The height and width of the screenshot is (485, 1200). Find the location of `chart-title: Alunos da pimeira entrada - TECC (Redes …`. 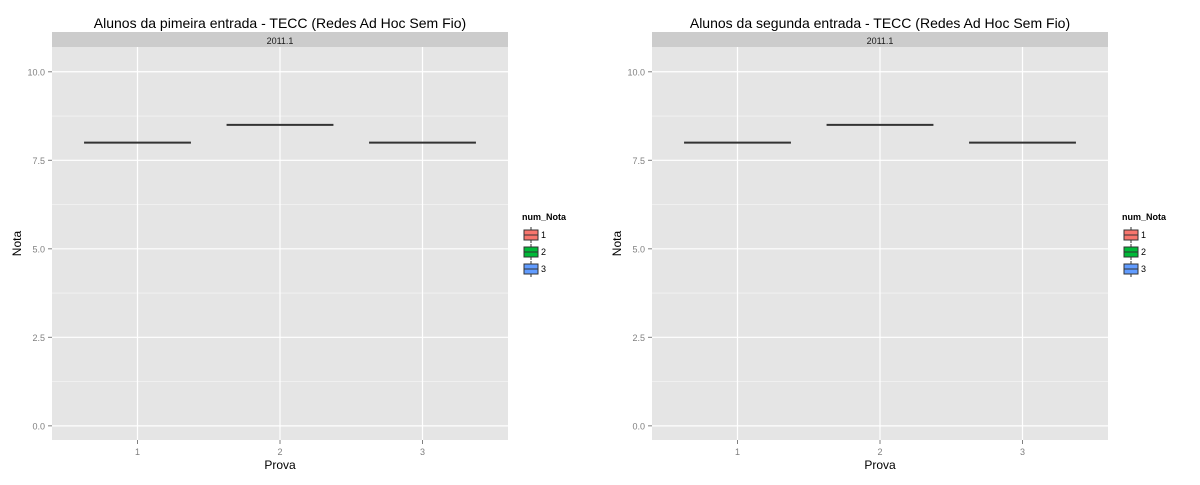

chart-title: Alunos da pimeira entrada - TECC (Redes … is located at coordinates (280, 23).